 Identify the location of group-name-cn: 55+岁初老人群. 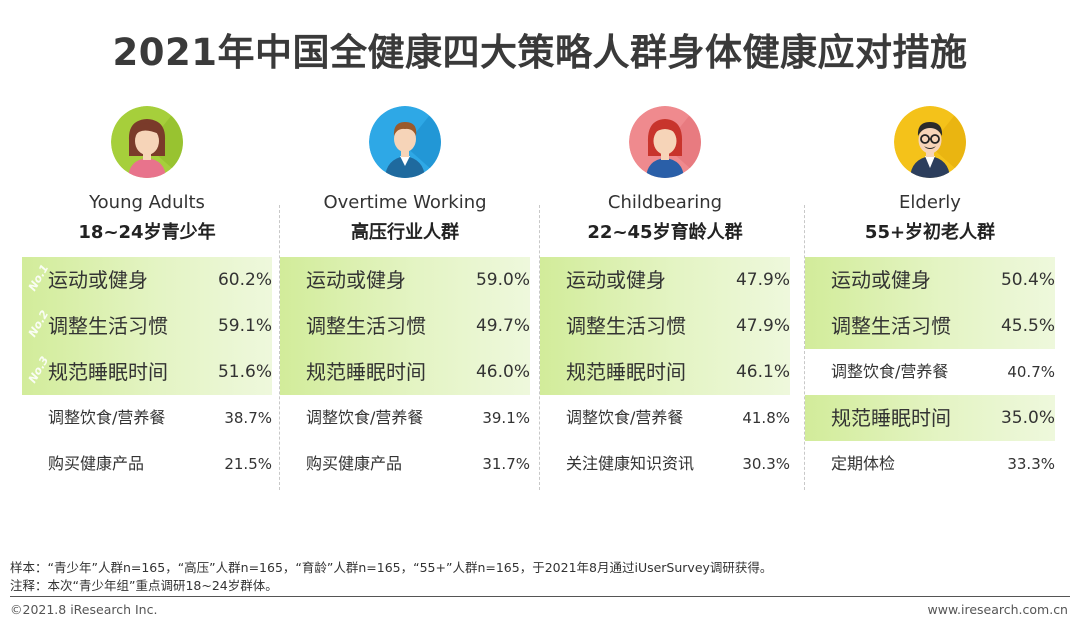
(930, 232).